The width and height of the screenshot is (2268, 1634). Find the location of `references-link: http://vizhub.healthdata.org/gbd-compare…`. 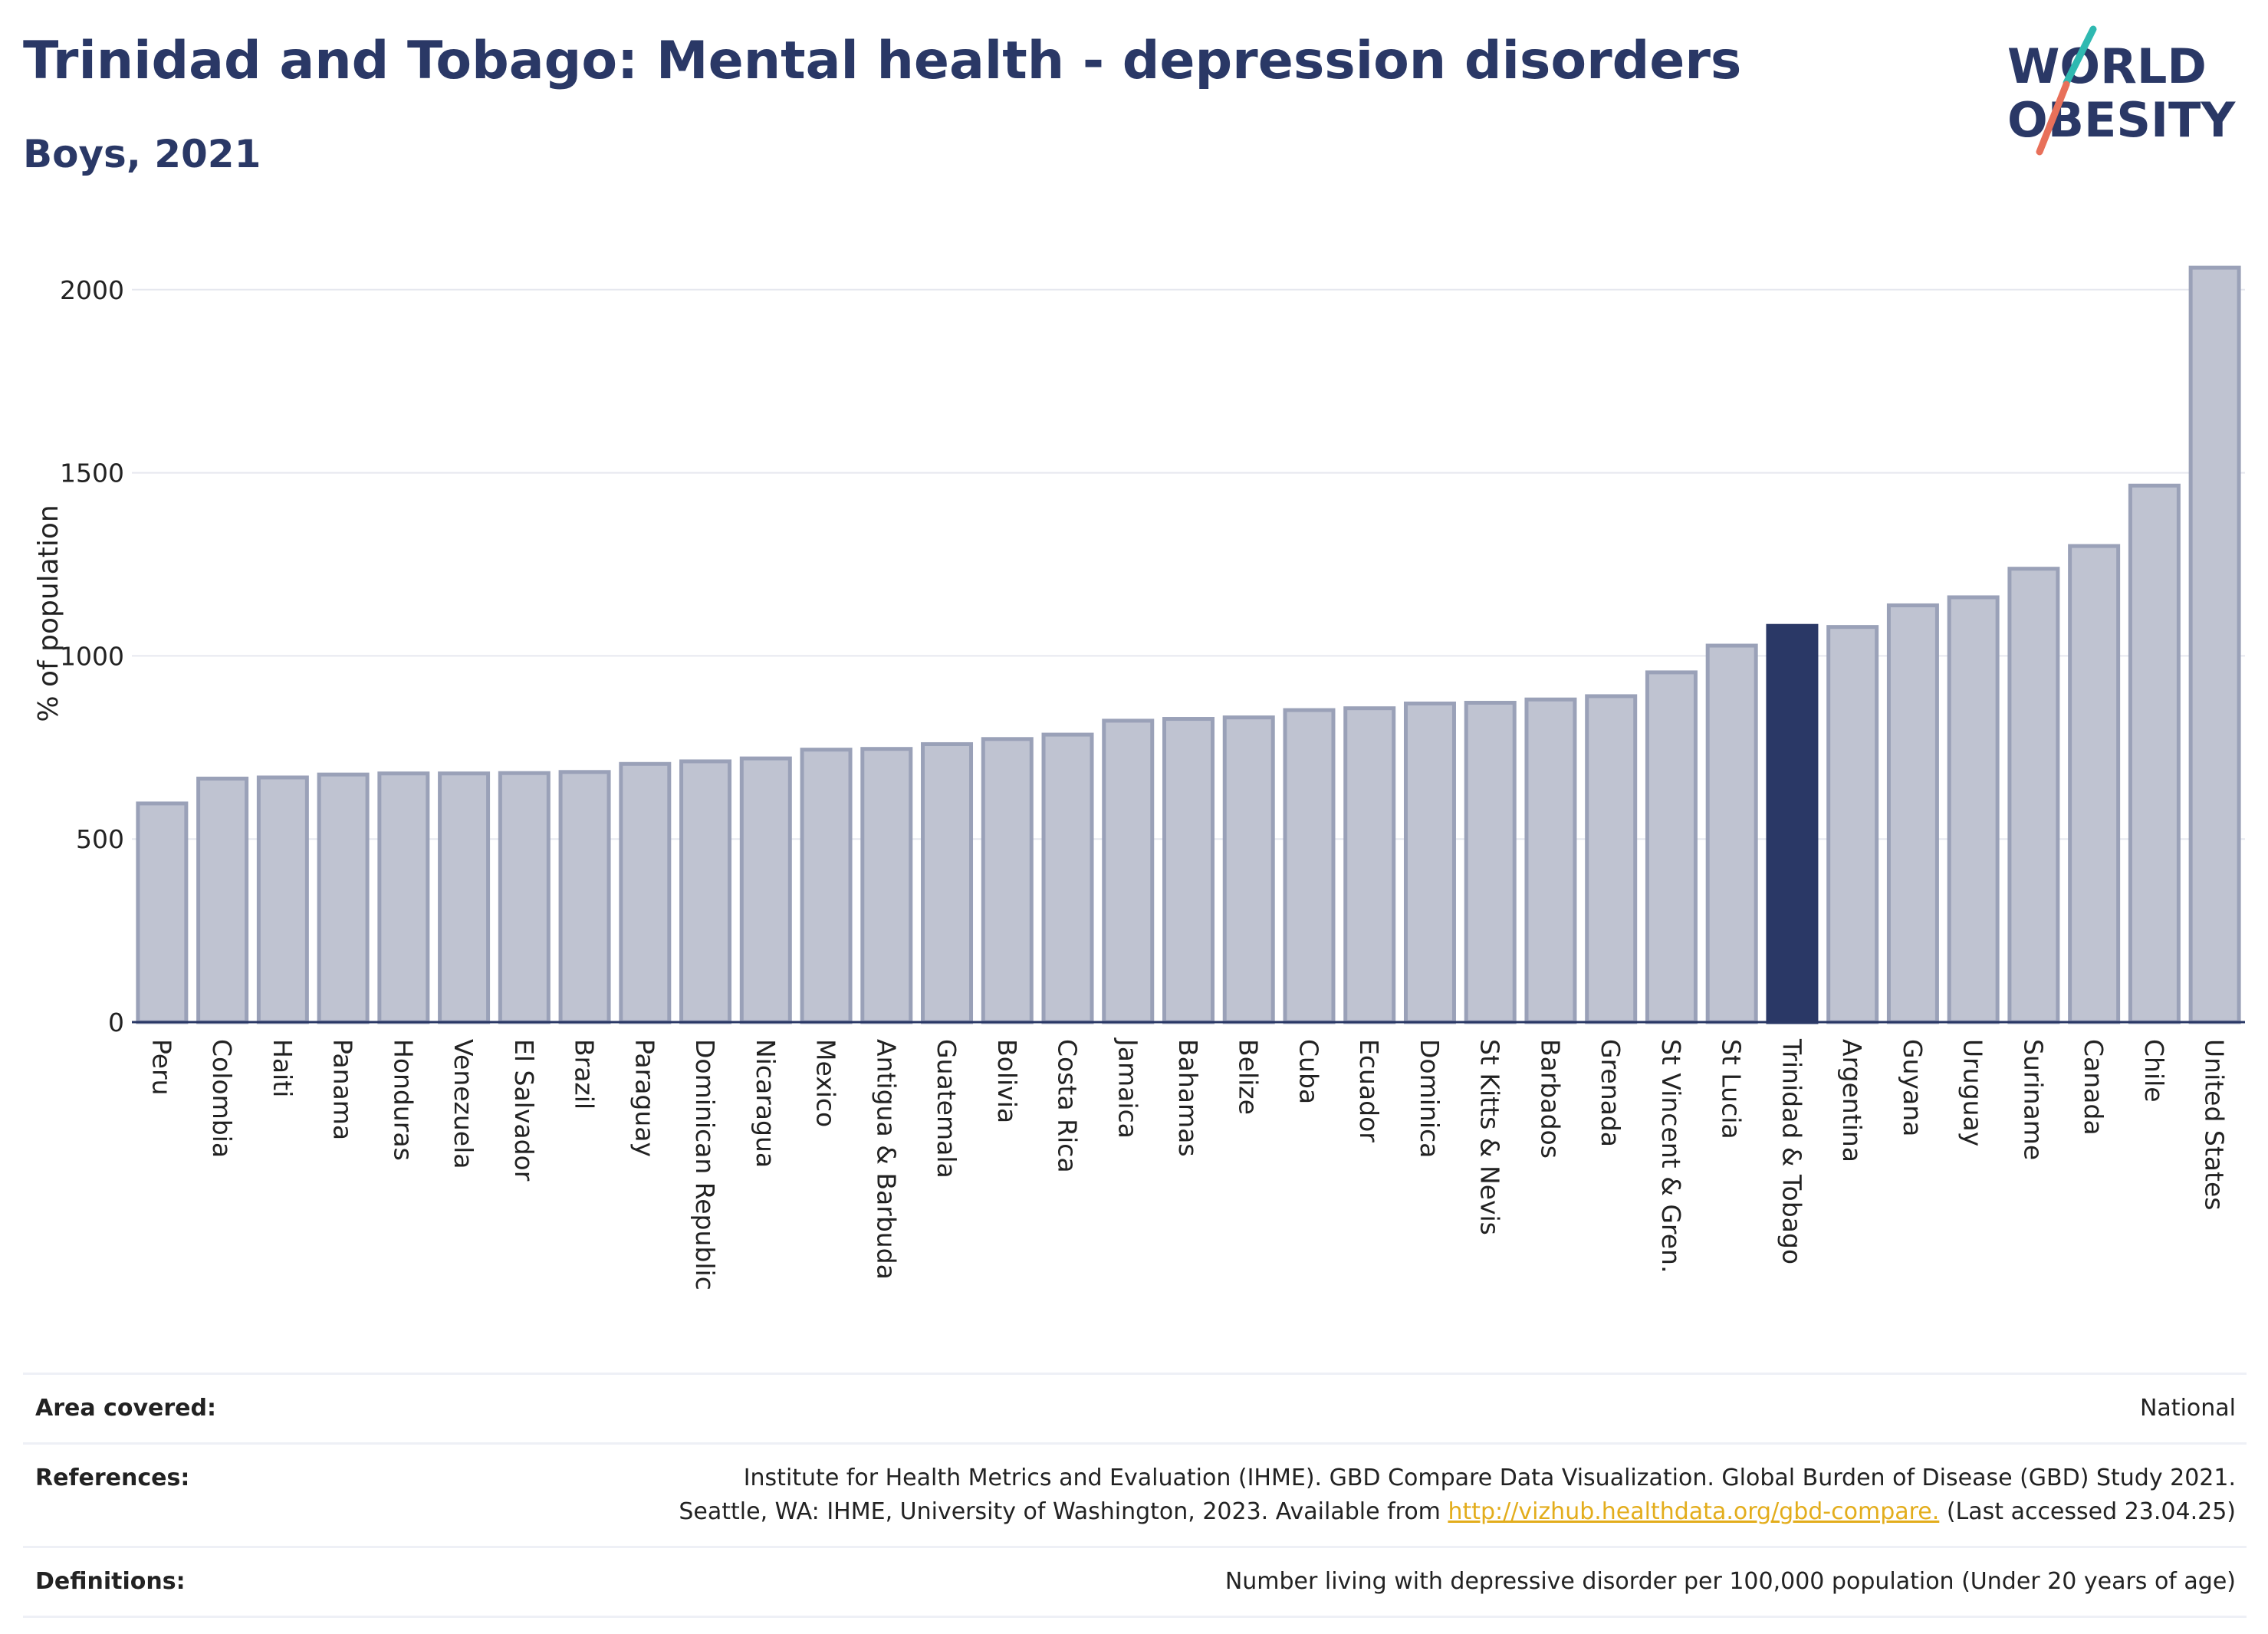

references-link: http://vizhub.healthdata.org/gbd-compare… is located at coordinates (1694, 1512).